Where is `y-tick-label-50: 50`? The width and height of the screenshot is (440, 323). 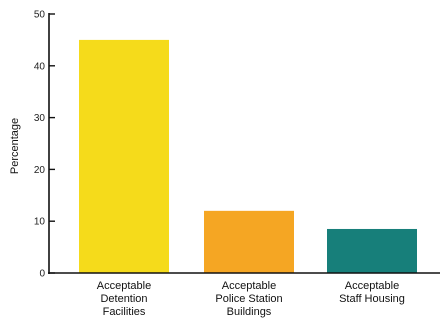
y-tick-label-50: 50 is located at coordinates (40, 15).